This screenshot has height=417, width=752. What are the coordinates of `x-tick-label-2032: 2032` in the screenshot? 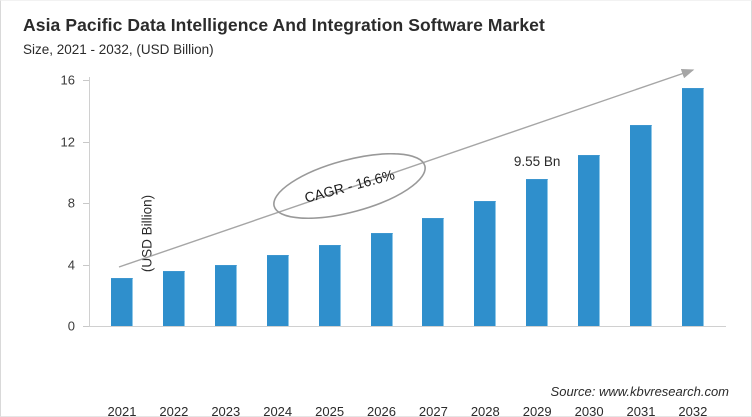 It's located at (693, 410).